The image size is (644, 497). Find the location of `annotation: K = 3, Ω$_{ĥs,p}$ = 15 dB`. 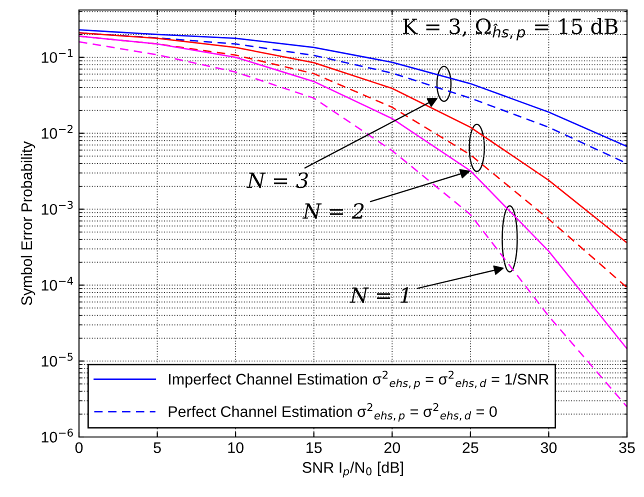

annotation: K = 3, Ω$_{ĥs,p}$ = 15 dB is located at coordinates (510, 29).